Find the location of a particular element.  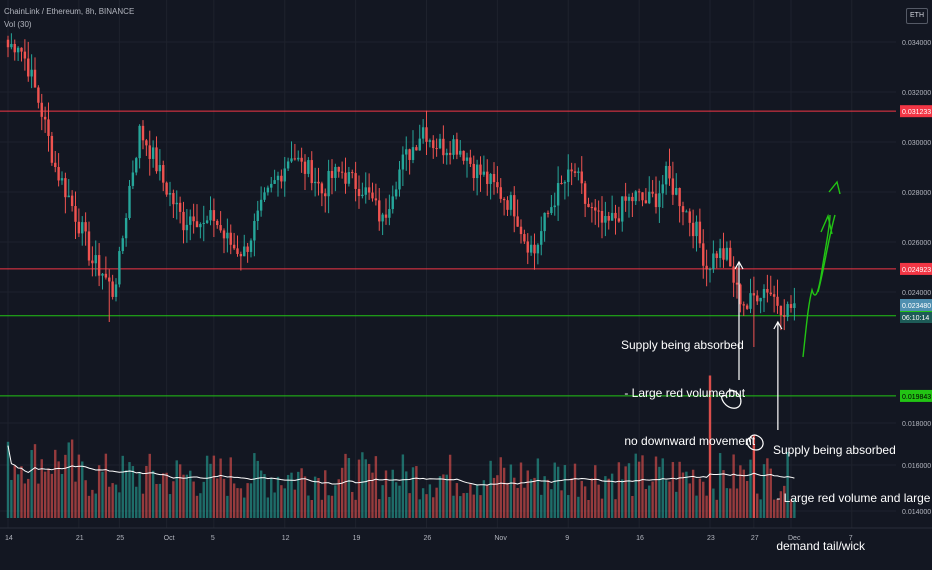

volume-indicator-label: Vol (30) is located at coordinates (18, 24).